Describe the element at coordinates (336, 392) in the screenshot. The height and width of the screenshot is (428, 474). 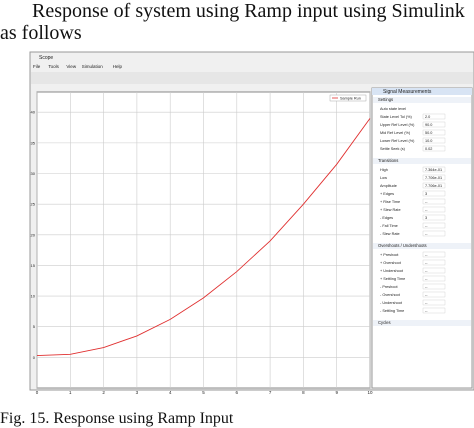
I see `x-tick-label: 9` at that location.